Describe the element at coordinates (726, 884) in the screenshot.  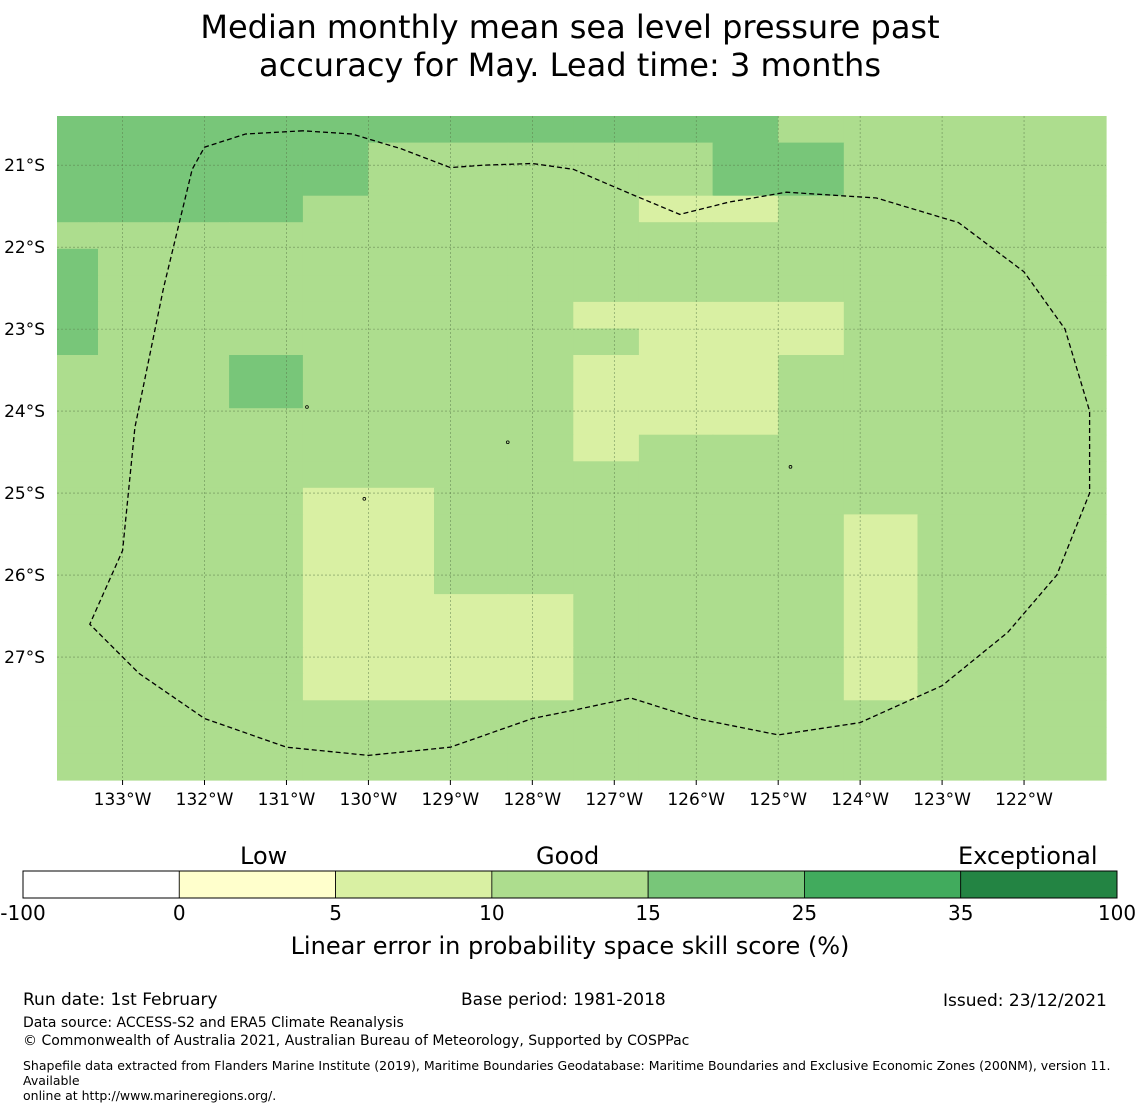
I see `colorbar-segment` at that location.